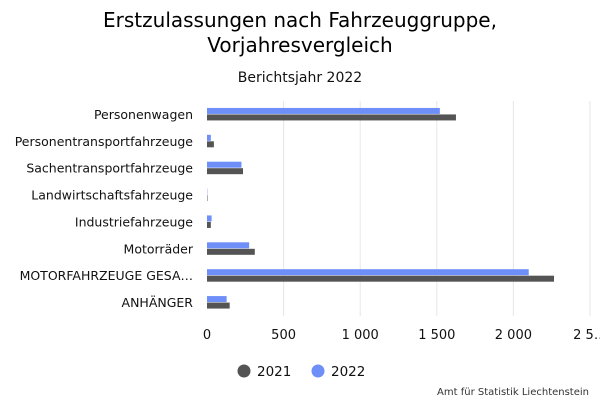  What do you see at coordinates (283, 335) in the screenshot?
I see `x-tick-label: 500` at bounding box center [283, 335].